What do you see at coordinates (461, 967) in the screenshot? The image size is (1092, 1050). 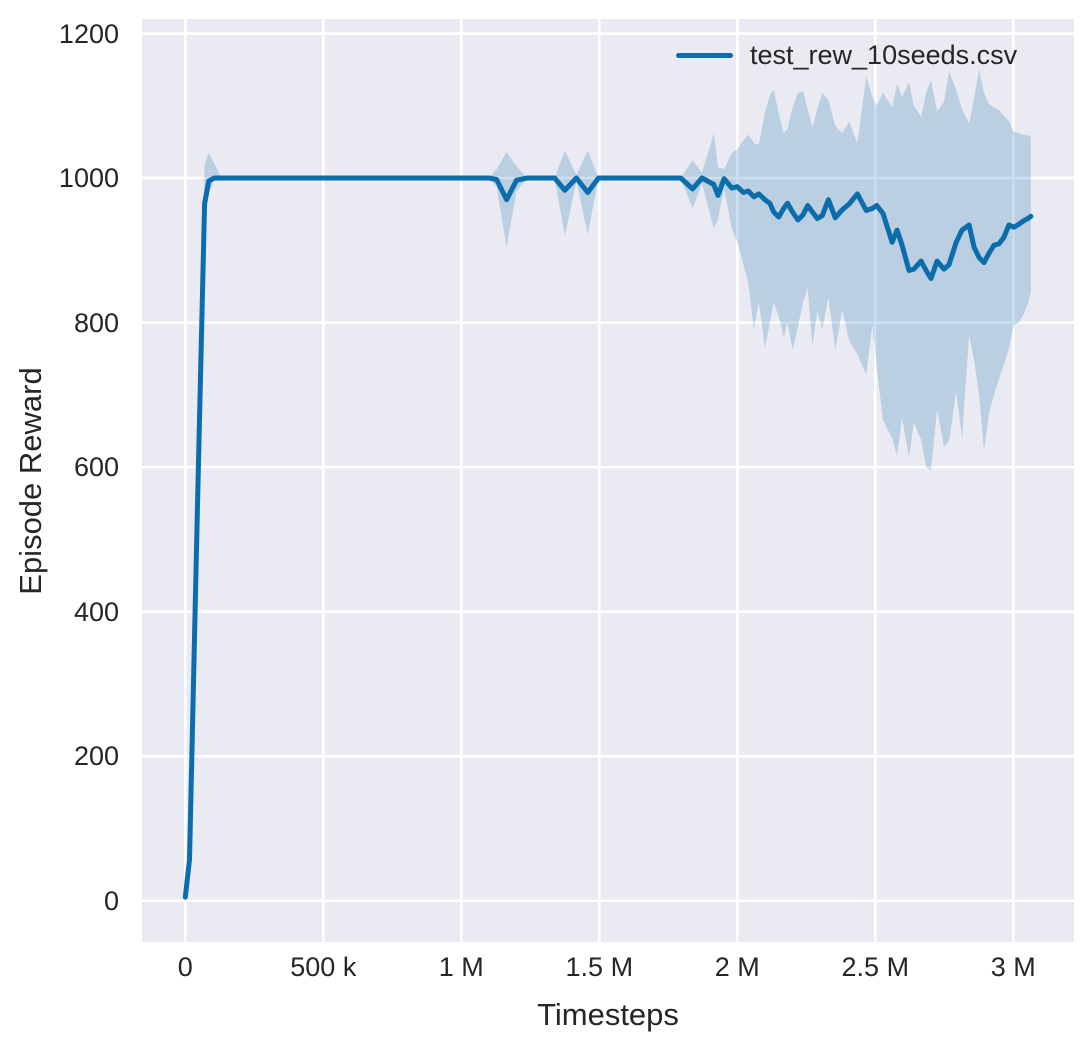 I see `x-tick-label: 1 M` at bounding box center [461, 967].